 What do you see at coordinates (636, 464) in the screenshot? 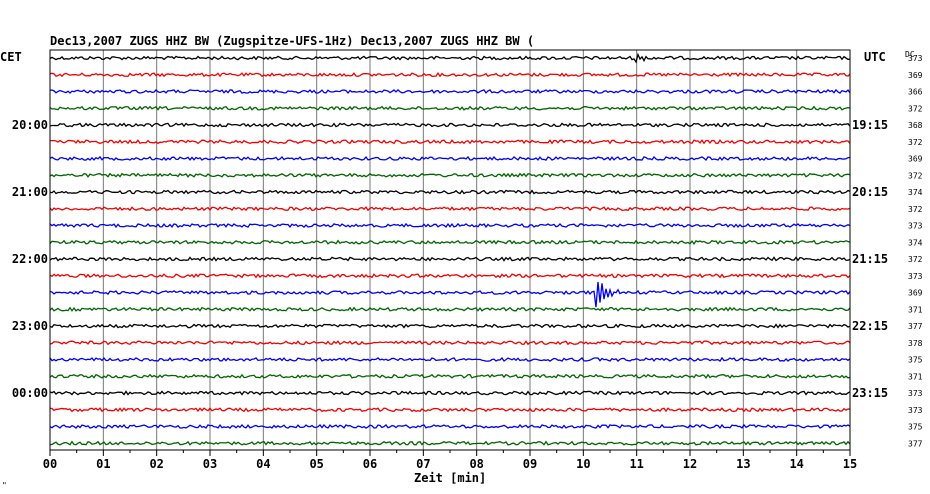
I see `x-tick-label: 11` at bounding box center [636, 464].